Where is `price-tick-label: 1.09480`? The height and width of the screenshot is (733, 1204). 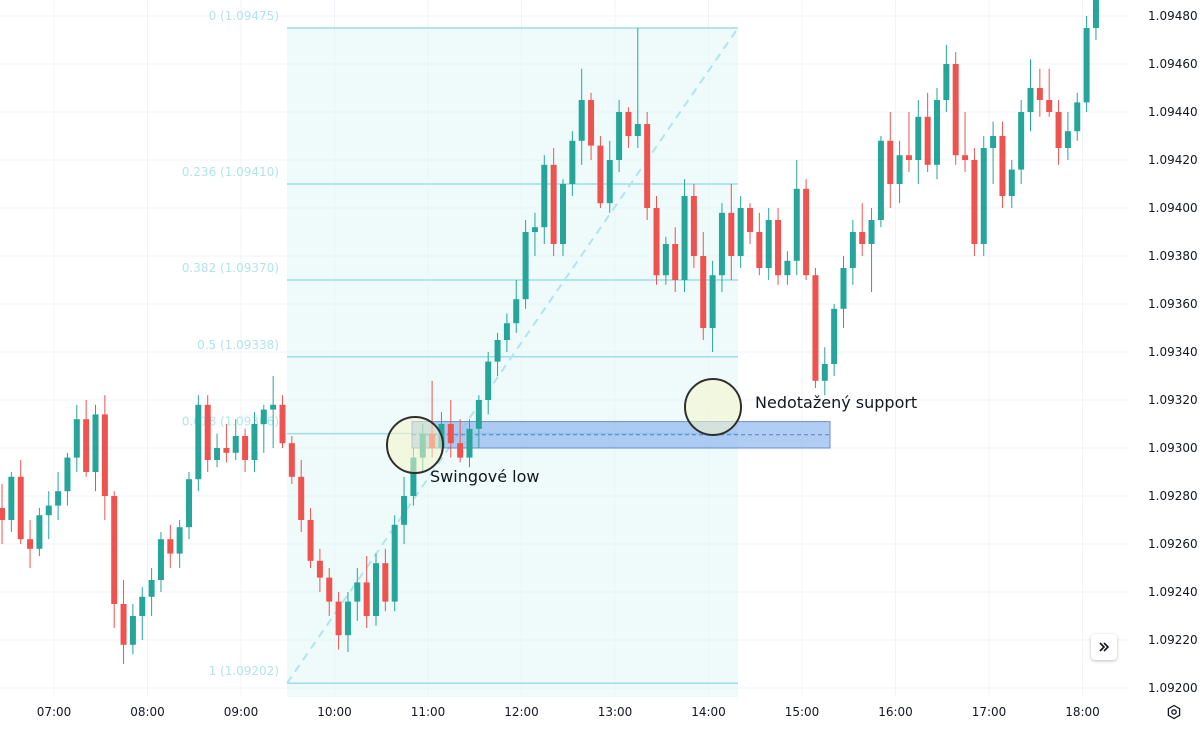 price-tick-label: 1.09480 is located at coordinates (1173, 16).